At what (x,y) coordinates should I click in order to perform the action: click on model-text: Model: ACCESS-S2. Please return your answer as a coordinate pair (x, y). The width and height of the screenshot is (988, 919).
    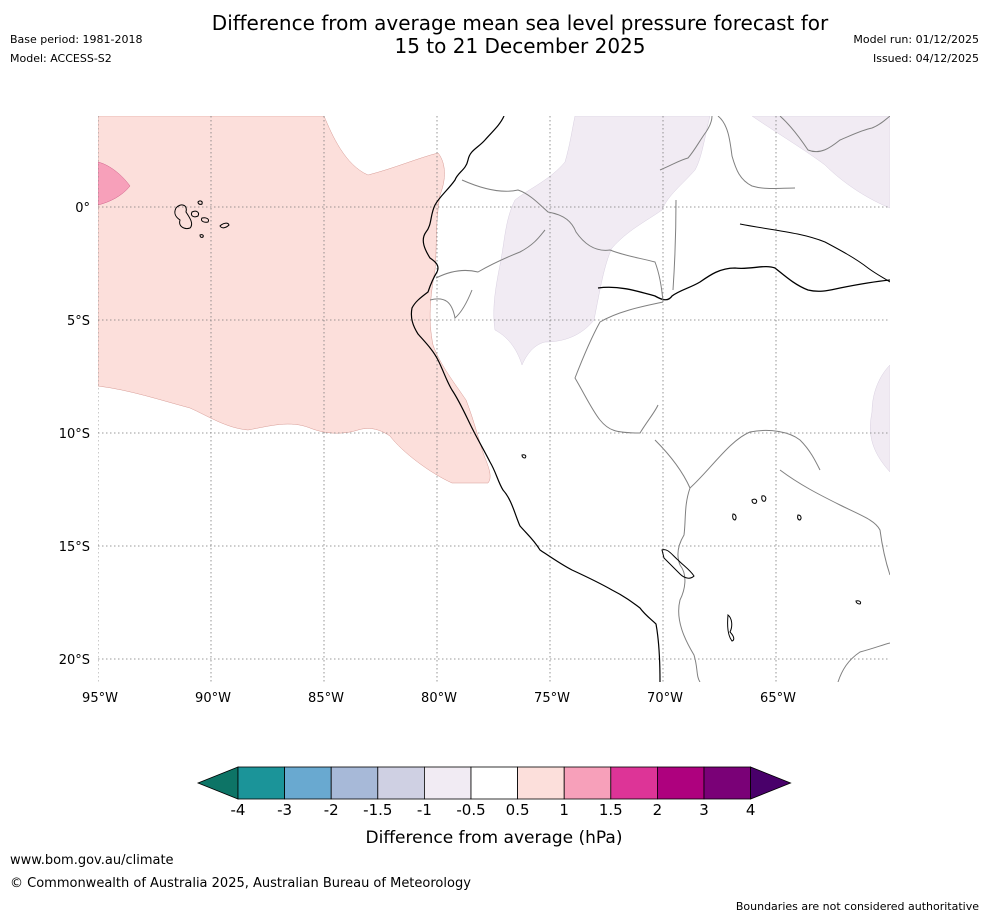
    Looking at the image, I should click on (61, 58).